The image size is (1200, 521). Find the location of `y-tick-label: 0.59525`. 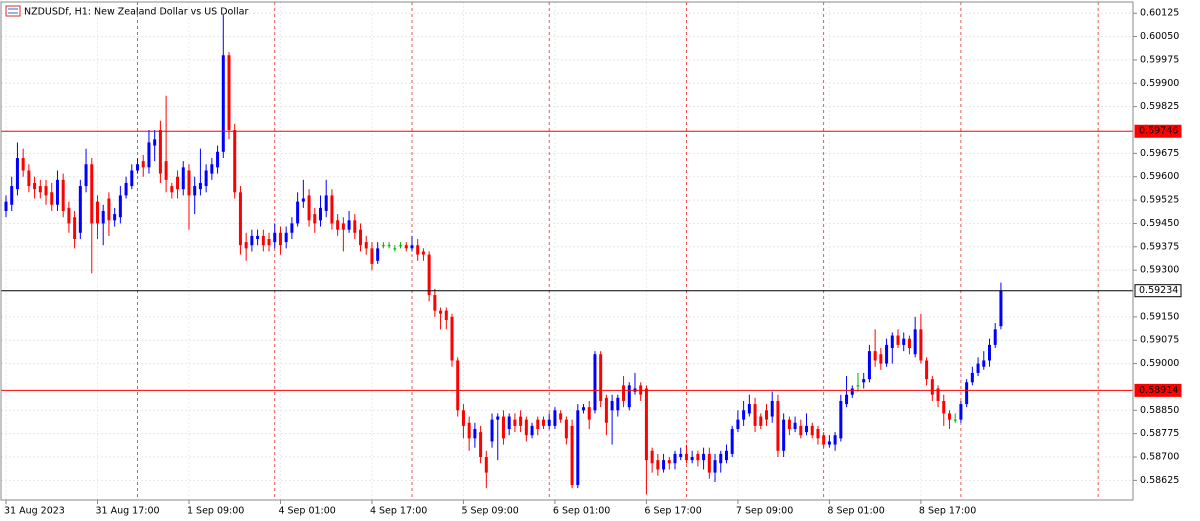

y-tick-label: 0.59525 is located at coordinates (1159, 200).